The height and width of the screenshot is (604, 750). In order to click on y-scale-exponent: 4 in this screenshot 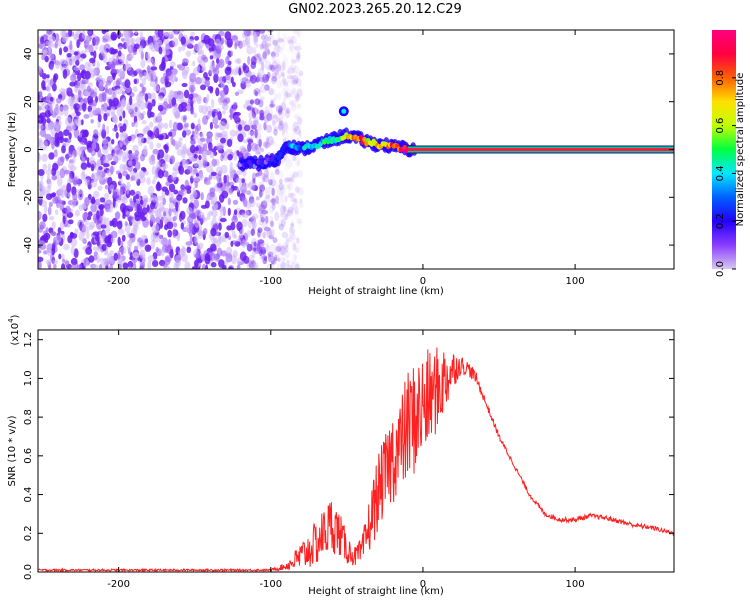, I will do `click(11, 320)`.